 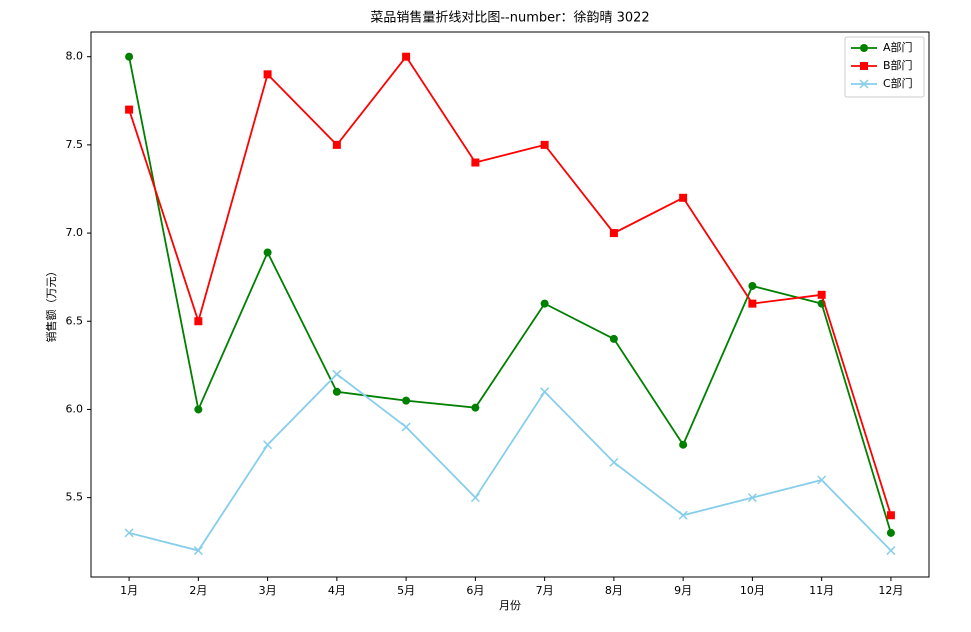 What do you see at coordinates (510, 605) in the screenshot?
I see `x-axis-label: 月份` at bounding box center [510, 605].